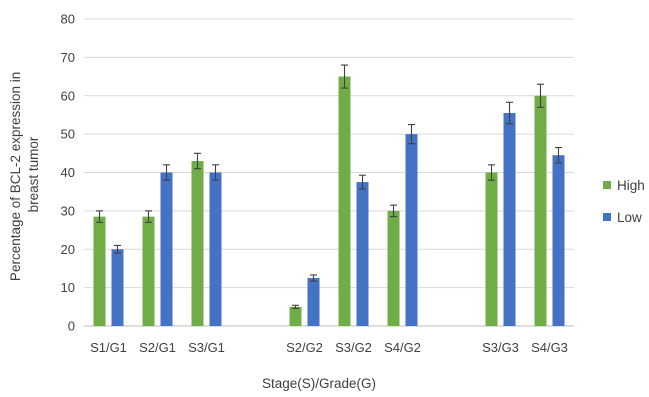 The width and height of the screenshot is (649, 397). What do you see at coordinates (629, 217) in the screenshot?
I see `legend-label-low: Low` at bounding box center [629, 217].